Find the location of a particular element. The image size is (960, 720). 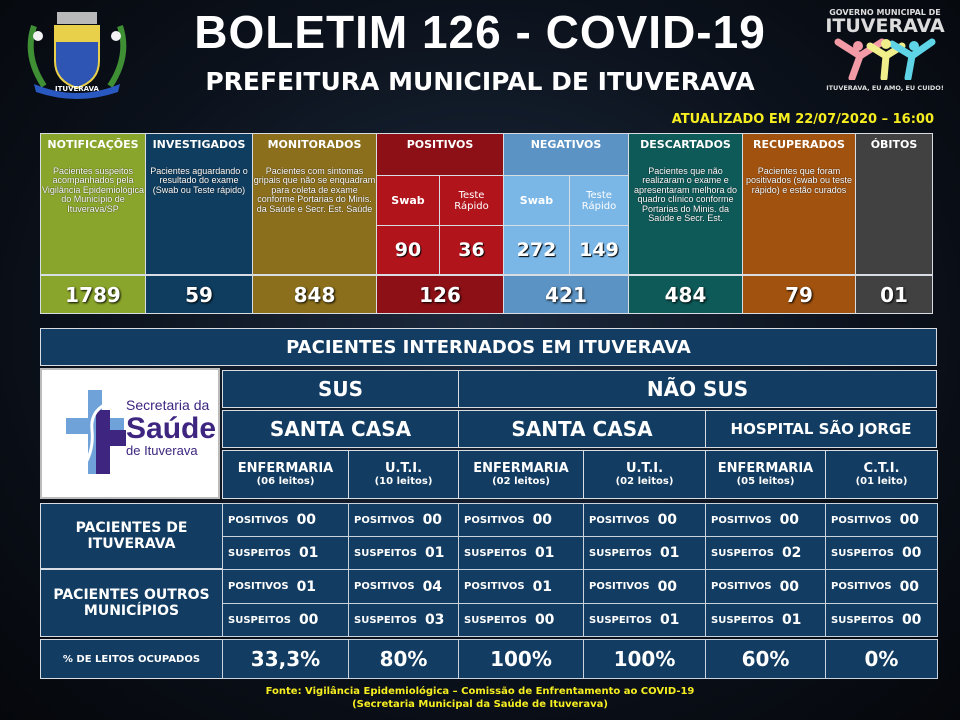

positivos-header: POSITIVOS is located at coordinates (440, 154).